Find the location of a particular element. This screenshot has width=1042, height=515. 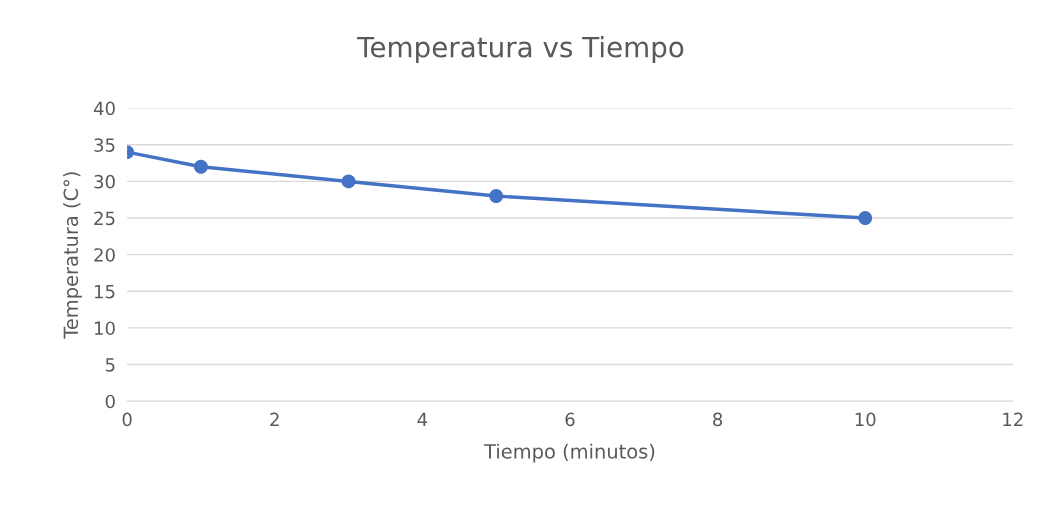

y-tick-label: 35 is located at coordinates (104, 145).